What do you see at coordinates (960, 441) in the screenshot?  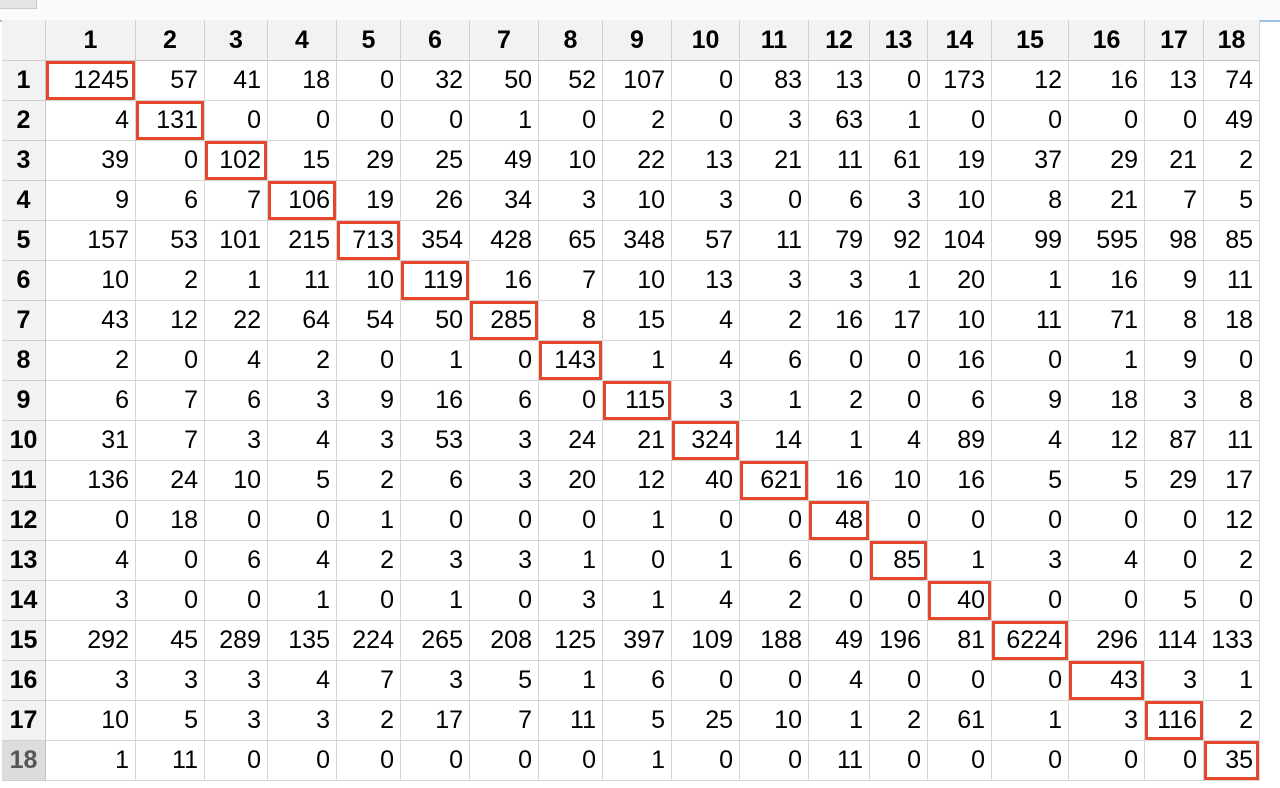 I see `table-cell: 89` at bounding box center [960, 441].